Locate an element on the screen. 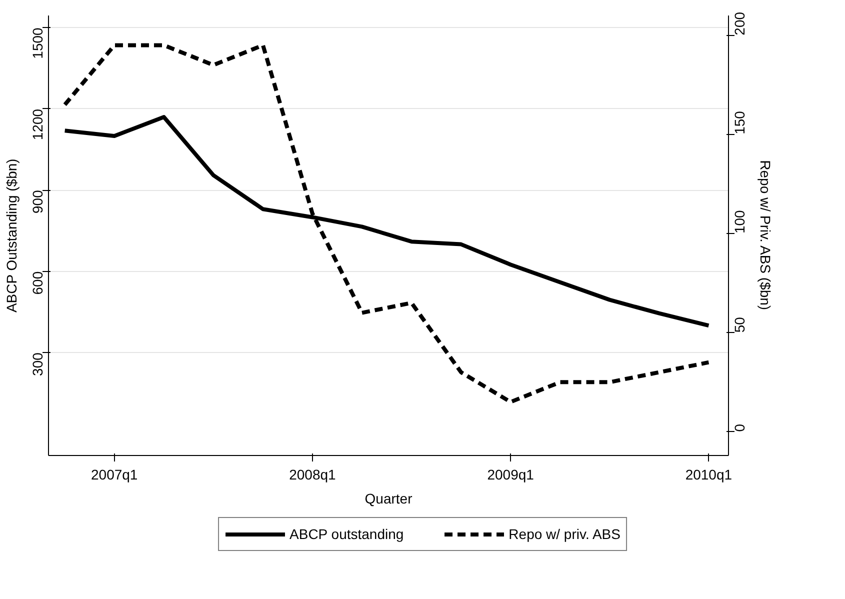 The width and height of the screenshot is (845, 599). x-tick-label: 2008q1 is located at coordinates (312, 474).